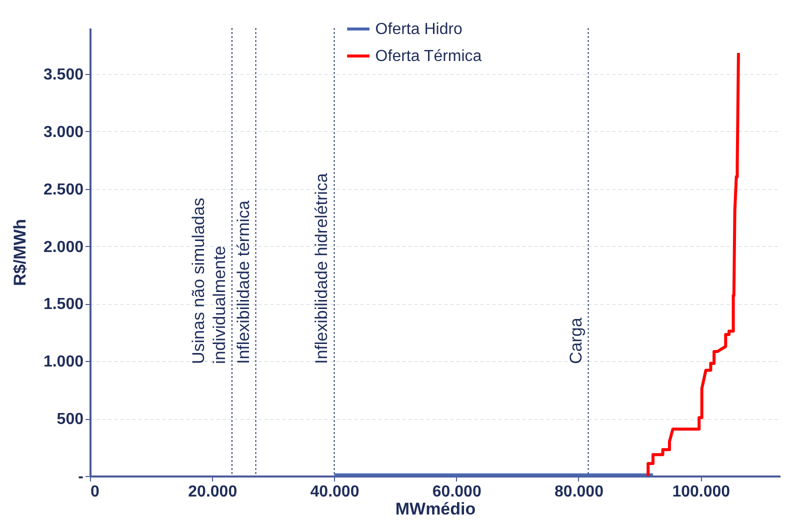 The height and width of the screenshot is (522, 810). I want to click on legend-label: Oferta Hidro, so click(419, 29).